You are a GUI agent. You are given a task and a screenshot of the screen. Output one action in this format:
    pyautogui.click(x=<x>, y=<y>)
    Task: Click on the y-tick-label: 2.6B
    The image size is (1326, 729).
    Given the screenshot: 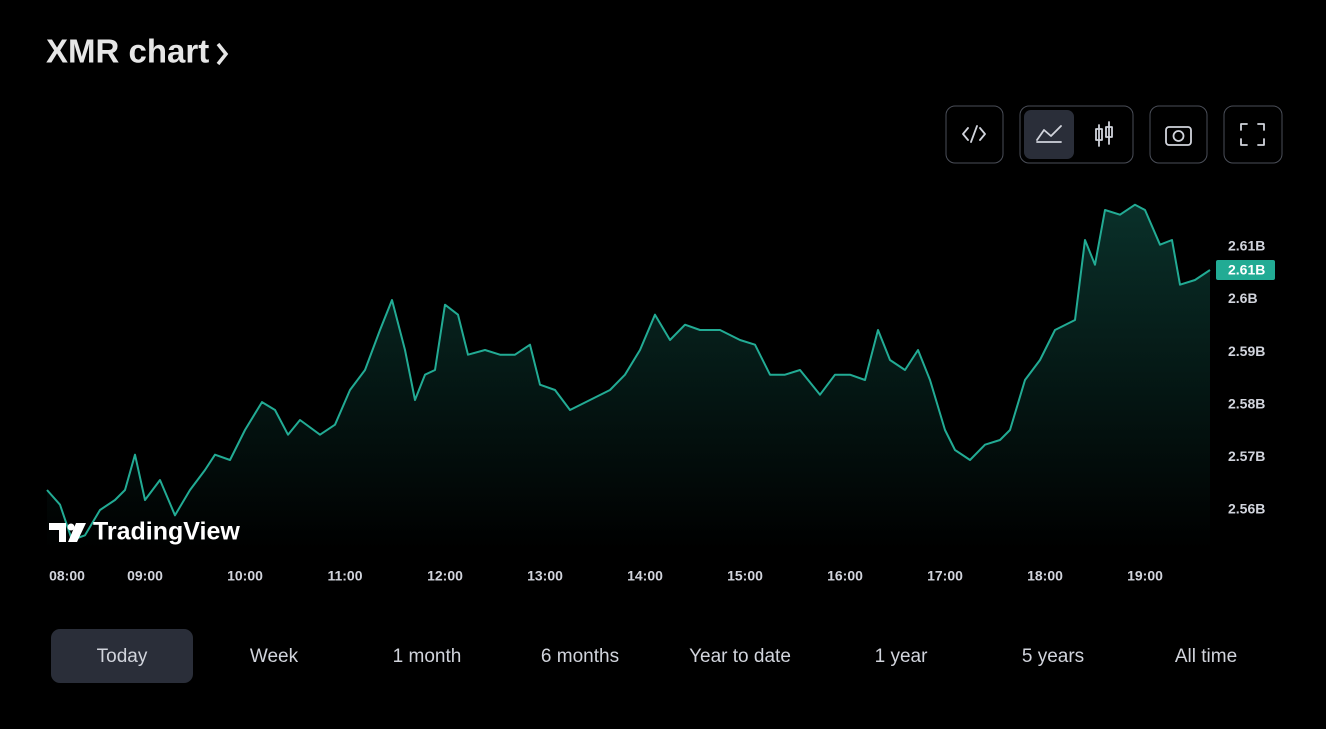 What is the action you would take?
    pyautogui.click(x=1243, y=298)
    